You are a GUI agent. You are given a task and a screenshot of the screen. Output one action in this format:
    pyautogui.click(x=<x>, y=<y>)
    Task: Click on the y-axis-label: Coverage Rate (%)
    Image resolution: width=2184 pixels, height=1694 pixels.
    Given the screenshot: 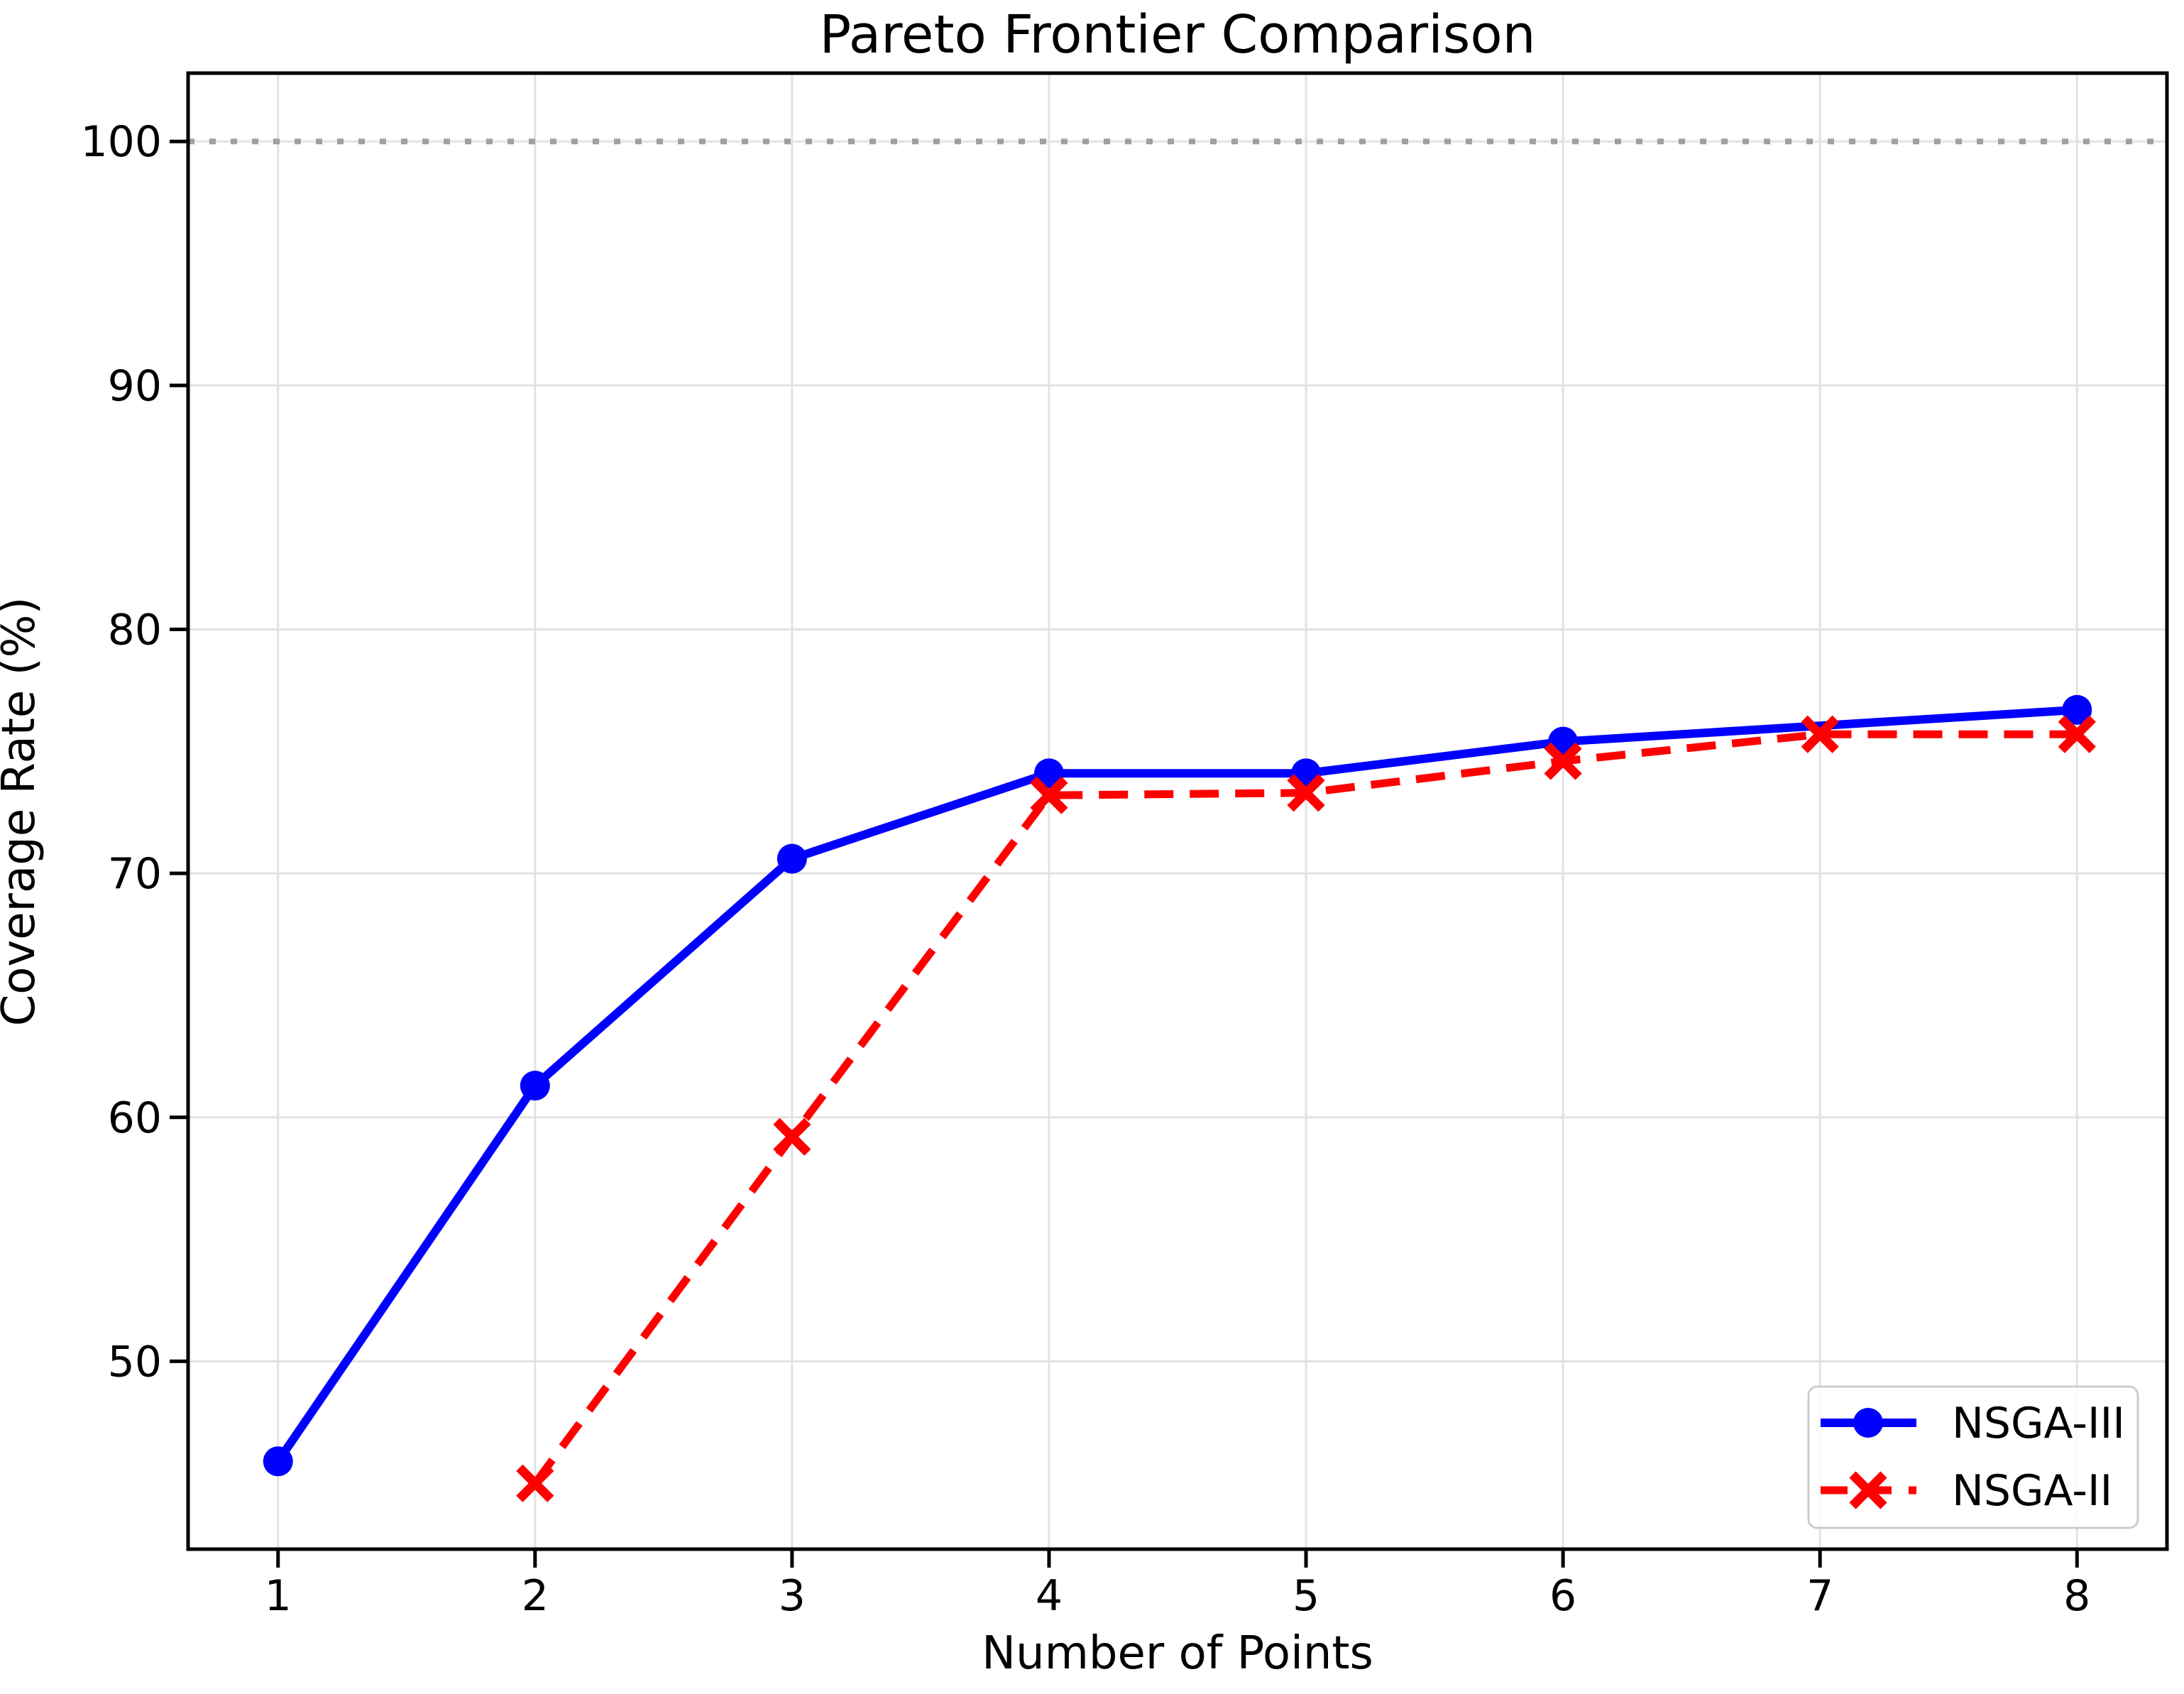 What is the action you would take?
    pyautogui.click(x=23, y=812)
    